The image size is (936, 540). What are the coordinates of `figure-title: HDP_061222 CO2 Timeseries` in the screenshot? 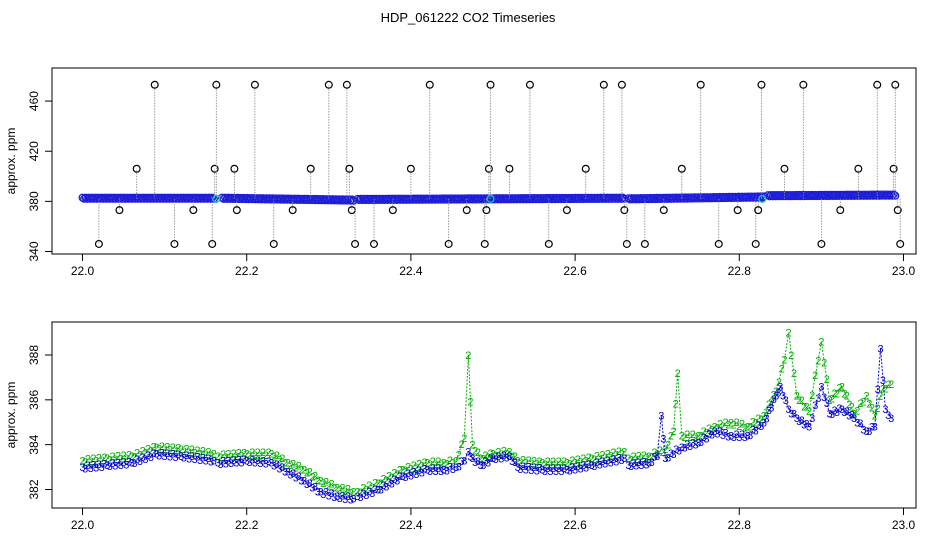 It's located at (468, 17).